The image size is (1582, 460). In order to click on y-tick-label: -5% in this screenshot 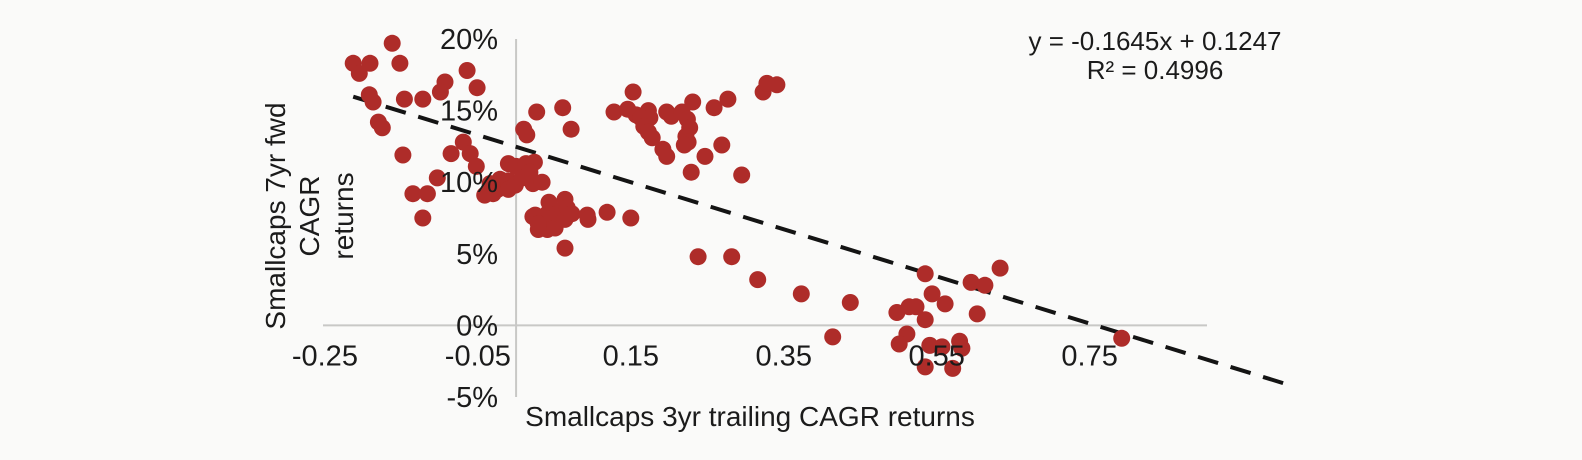, I will do `click(473, 398)`.